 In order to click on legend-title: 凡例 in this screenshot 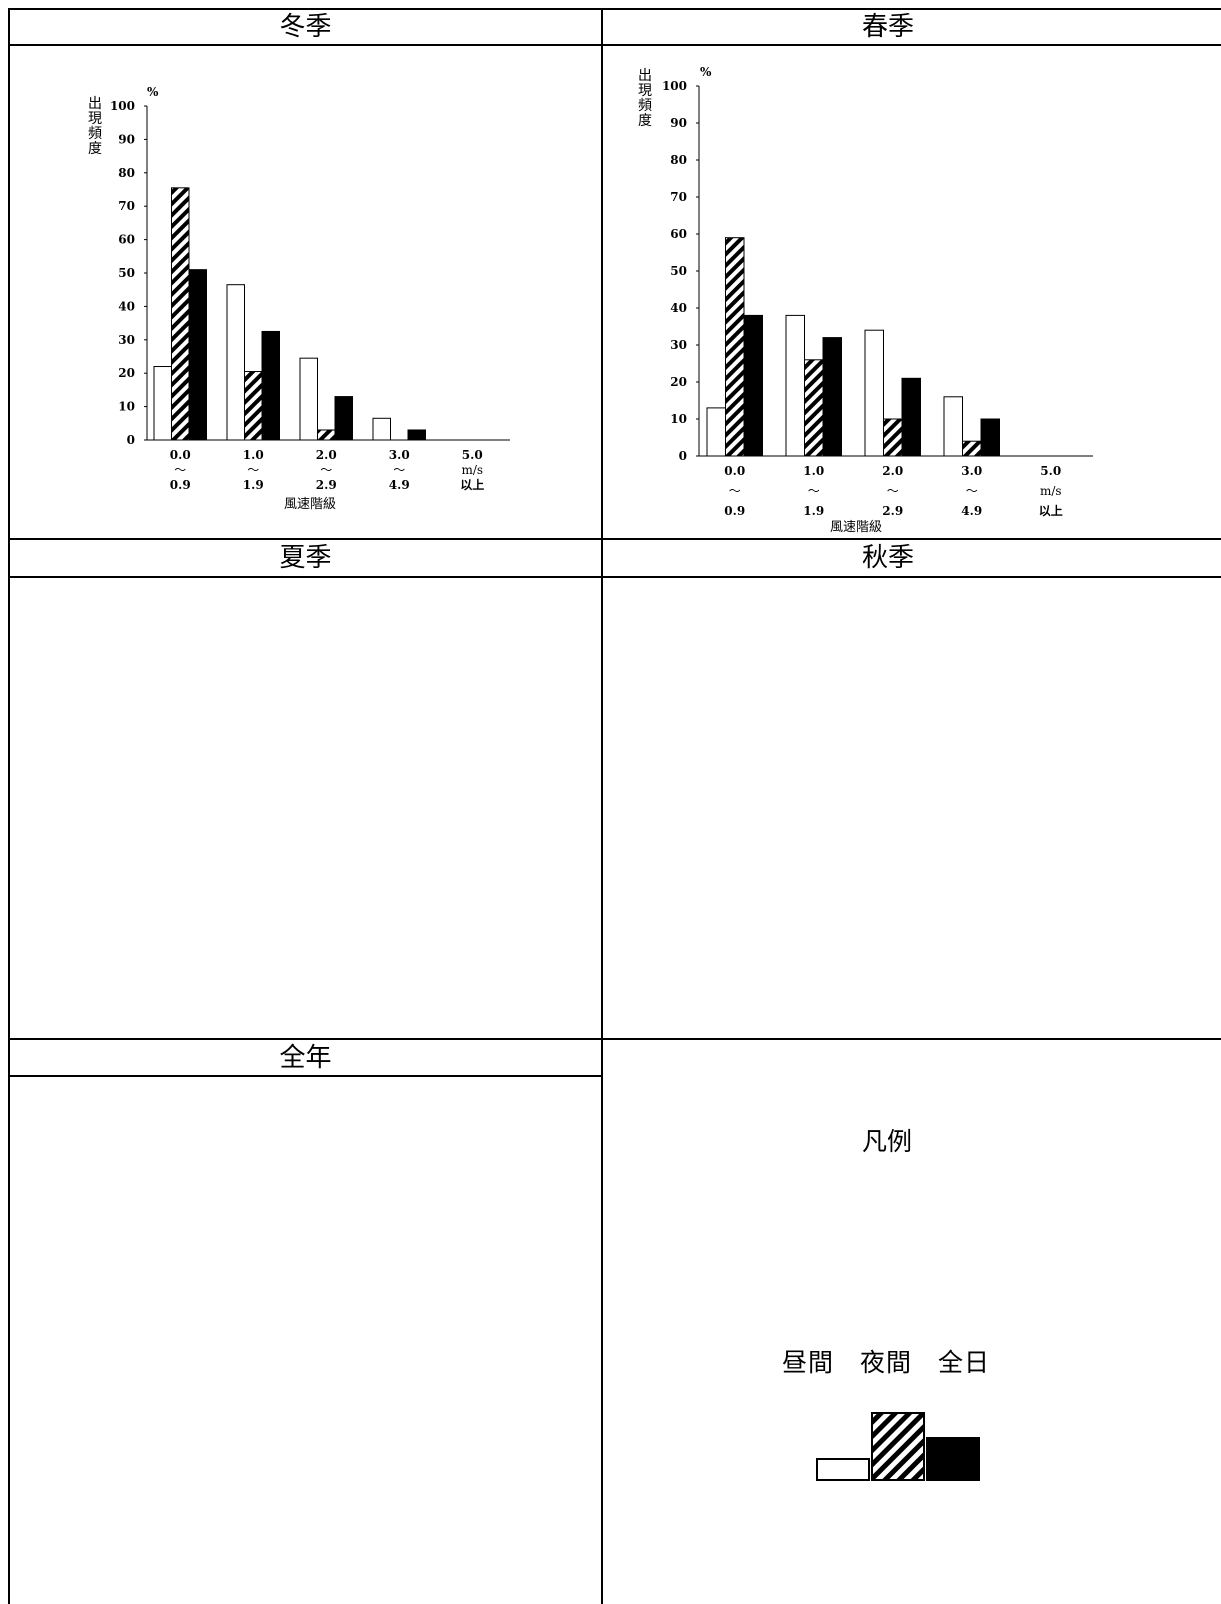, I will do `click(886, 1141)`.